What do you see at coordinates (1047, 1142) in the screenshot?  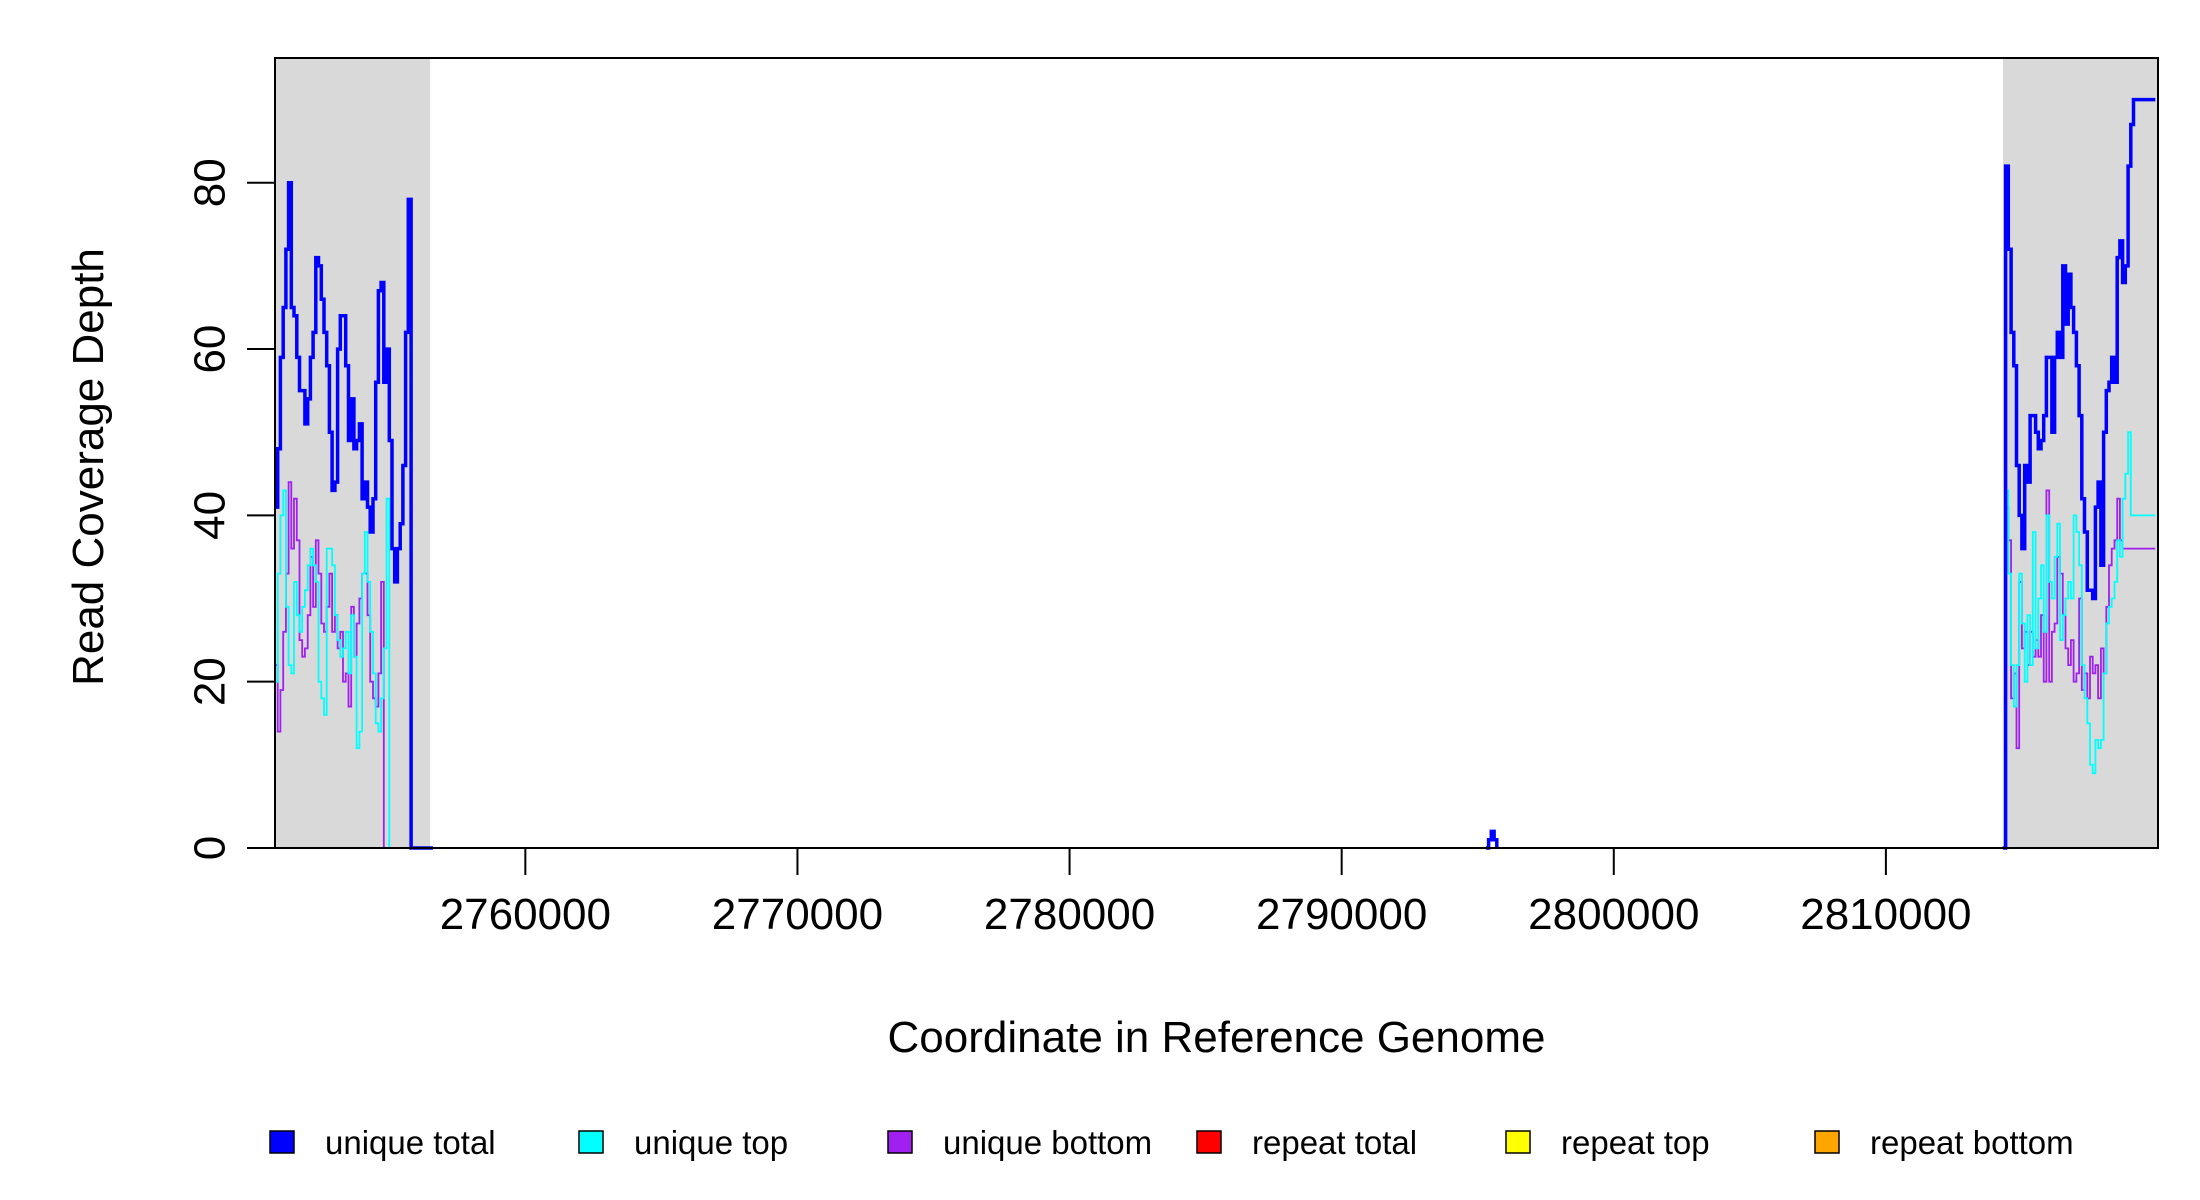 I see `legend-label-unique-bottom: unique bottom` at bounding box center [1047, 1142].